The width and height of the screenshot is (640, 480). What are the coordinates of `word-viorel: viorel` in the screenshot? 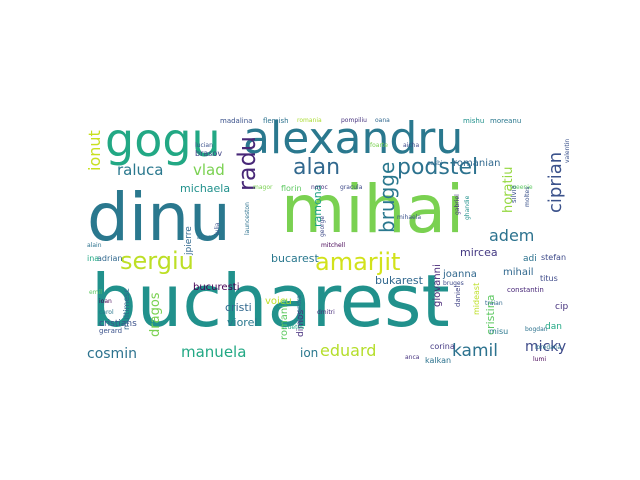 It's located at (242, 322).